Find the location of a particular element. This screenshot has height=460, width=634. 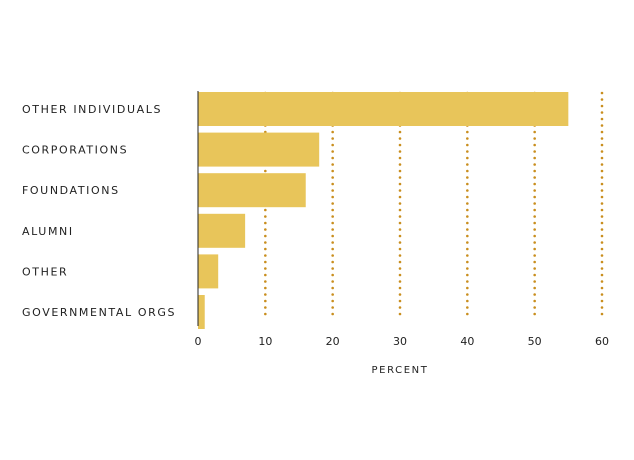

x-tick-label: 20 is located at coordinates (333, 341).